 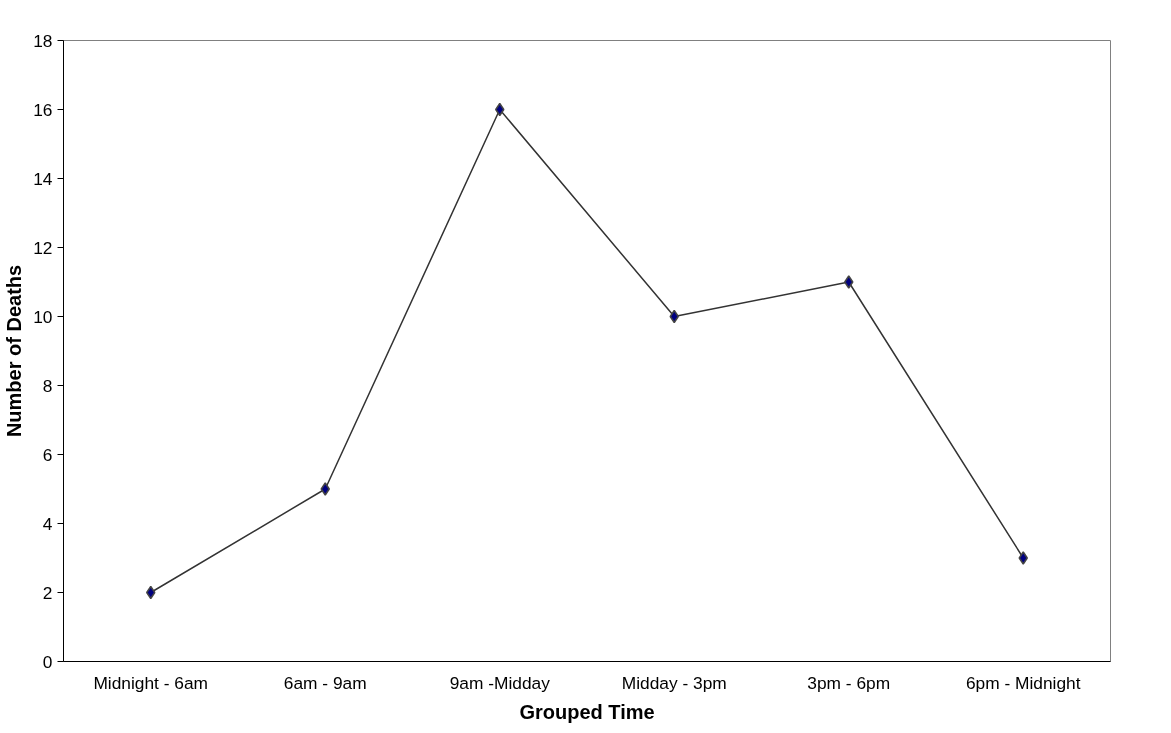 I want to click on y-tick-label: 16, so click(x=43, y=109).